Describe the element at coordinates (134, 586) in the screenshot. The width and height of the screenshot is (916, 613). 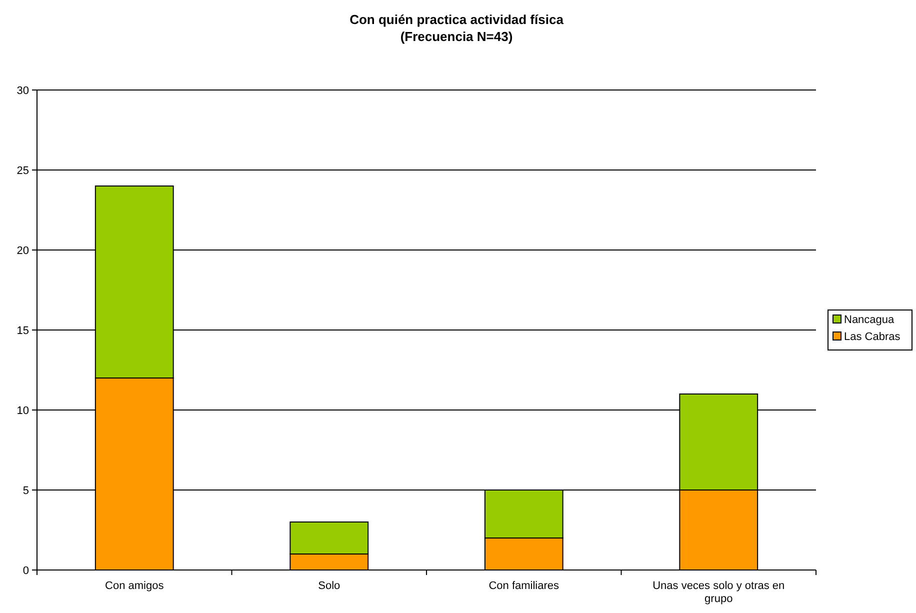
I see `x-tick-label: Con amigos` at that location.